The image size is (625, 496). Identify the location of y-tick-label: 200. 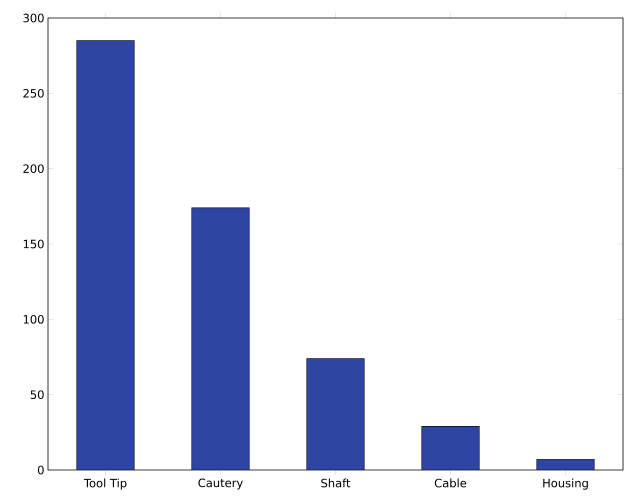
(33, 169).